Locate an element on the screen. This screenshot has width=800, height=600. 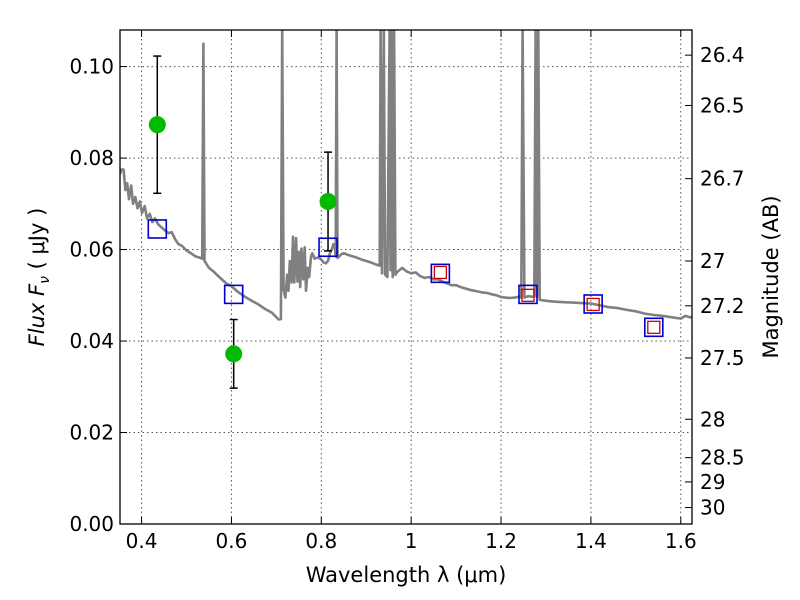
y-tick-label: 0.06 is located at coordinates (91, 250).